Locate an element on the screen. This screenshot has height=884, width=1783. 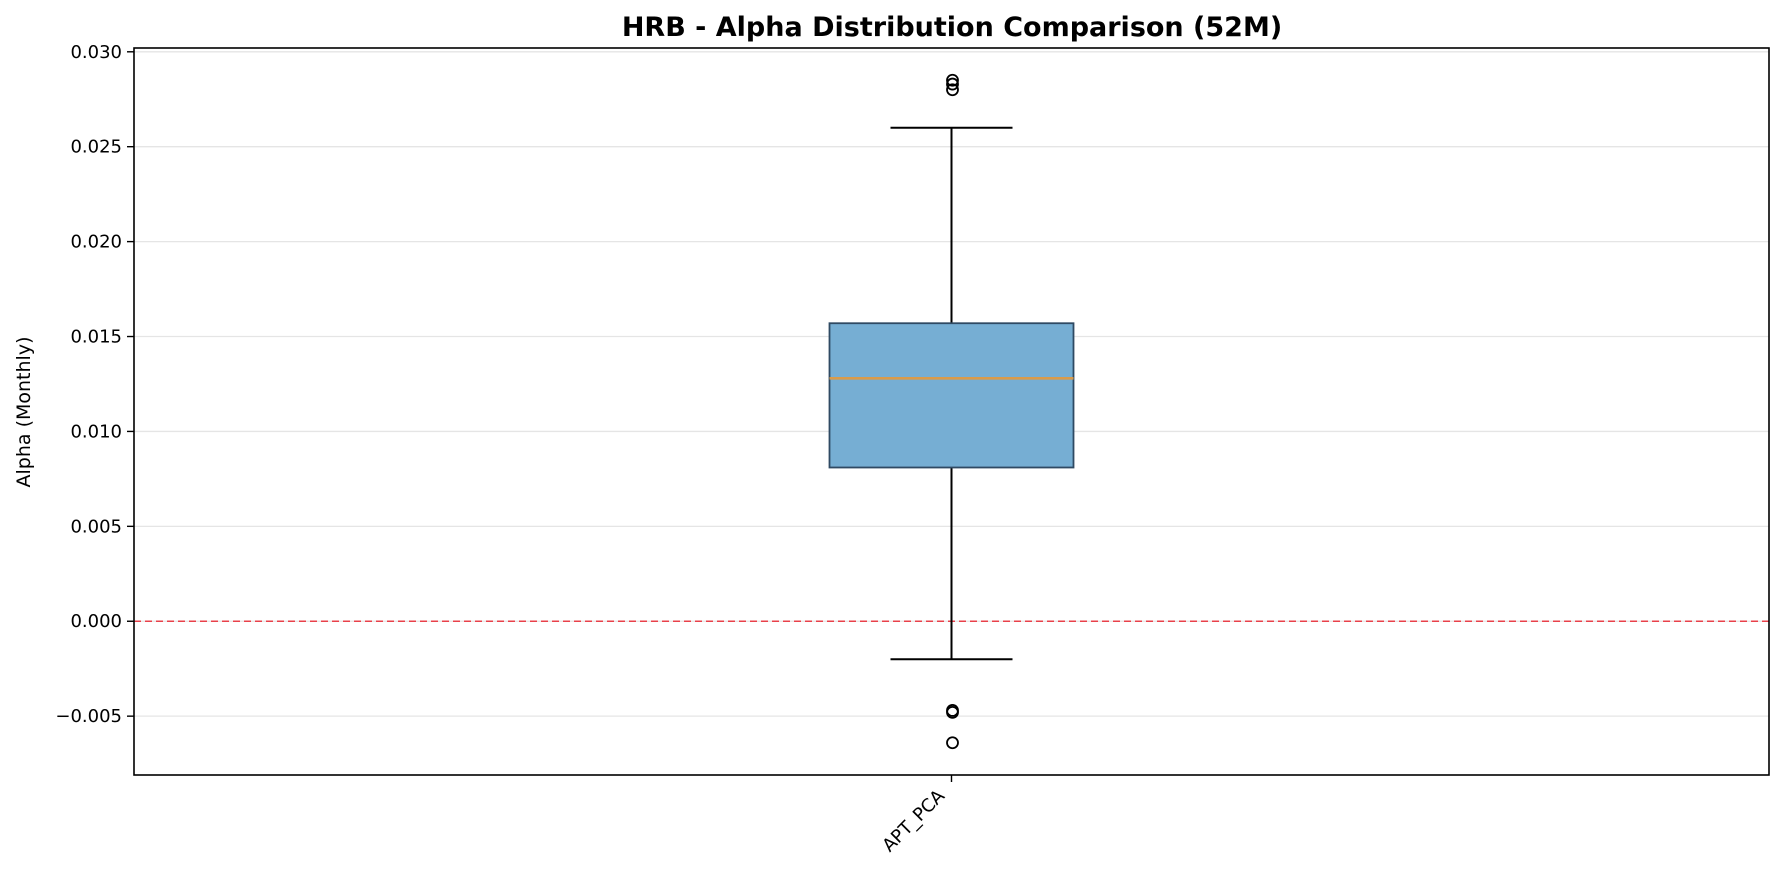
y-tick-label: 0.020 is located at coordinates (96, 242).